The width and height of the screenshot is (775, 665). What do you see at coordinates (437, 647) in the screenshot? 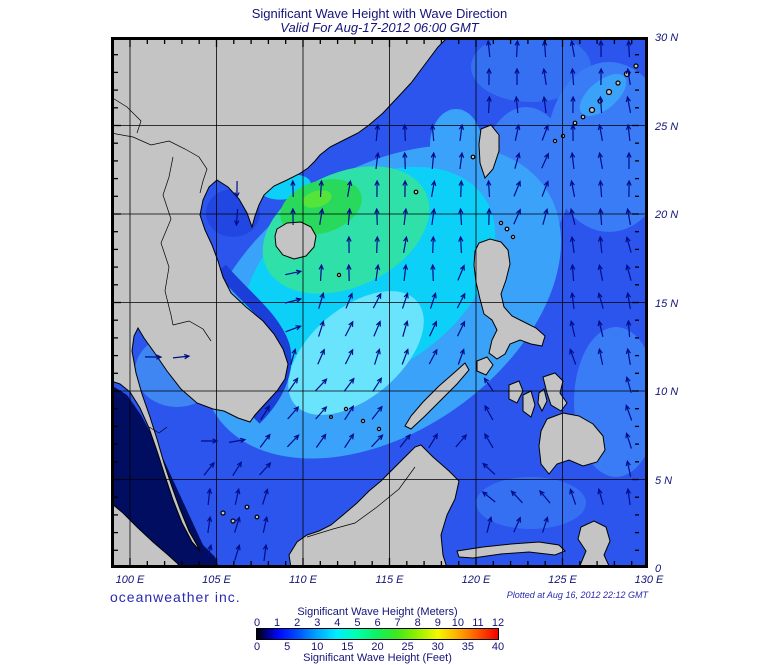
I see `legend-tick-label: 30` at bounding box center [437, 647].